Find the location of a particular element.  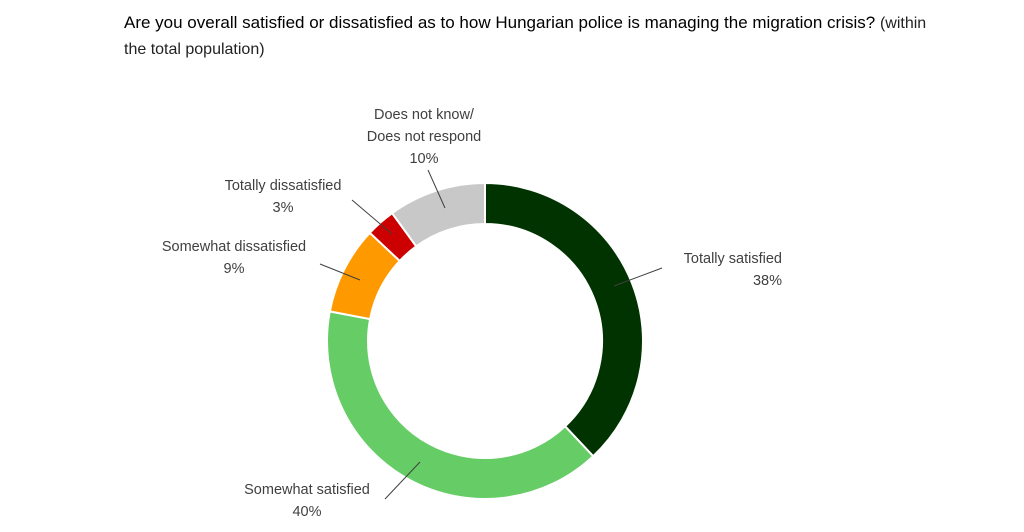

slice-label: Totally satisfied 38% is located at coordinates (733, 270).